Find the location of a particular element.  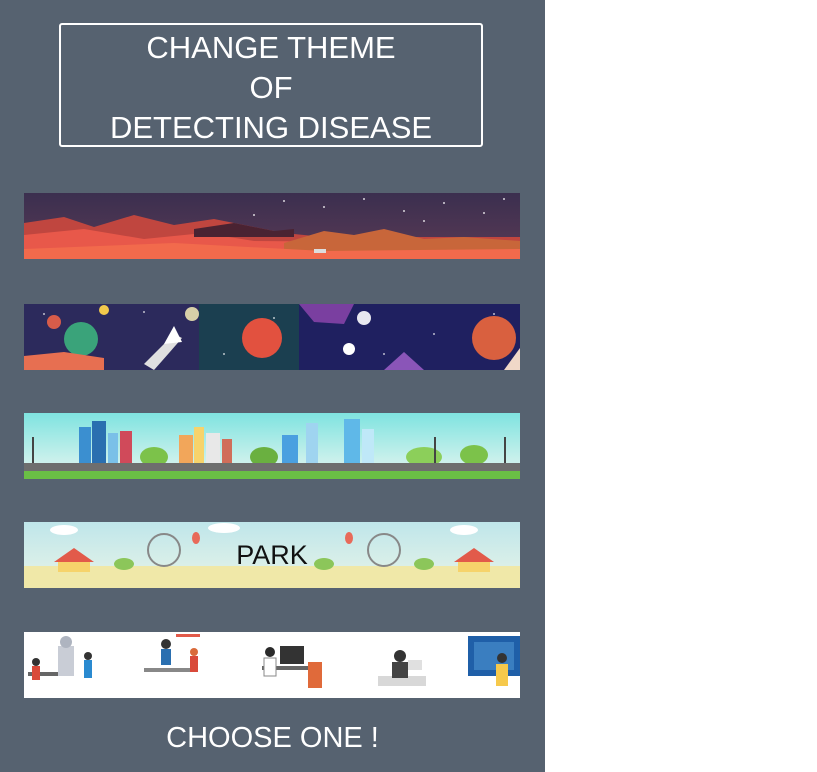

theme-option-space is located at coordinates (272, 337).